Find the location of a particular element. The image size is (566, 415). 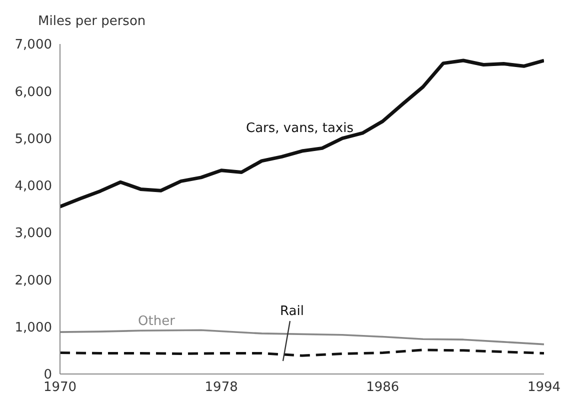

y-tick-label: 5,000 is located at coordinates (33, 139).